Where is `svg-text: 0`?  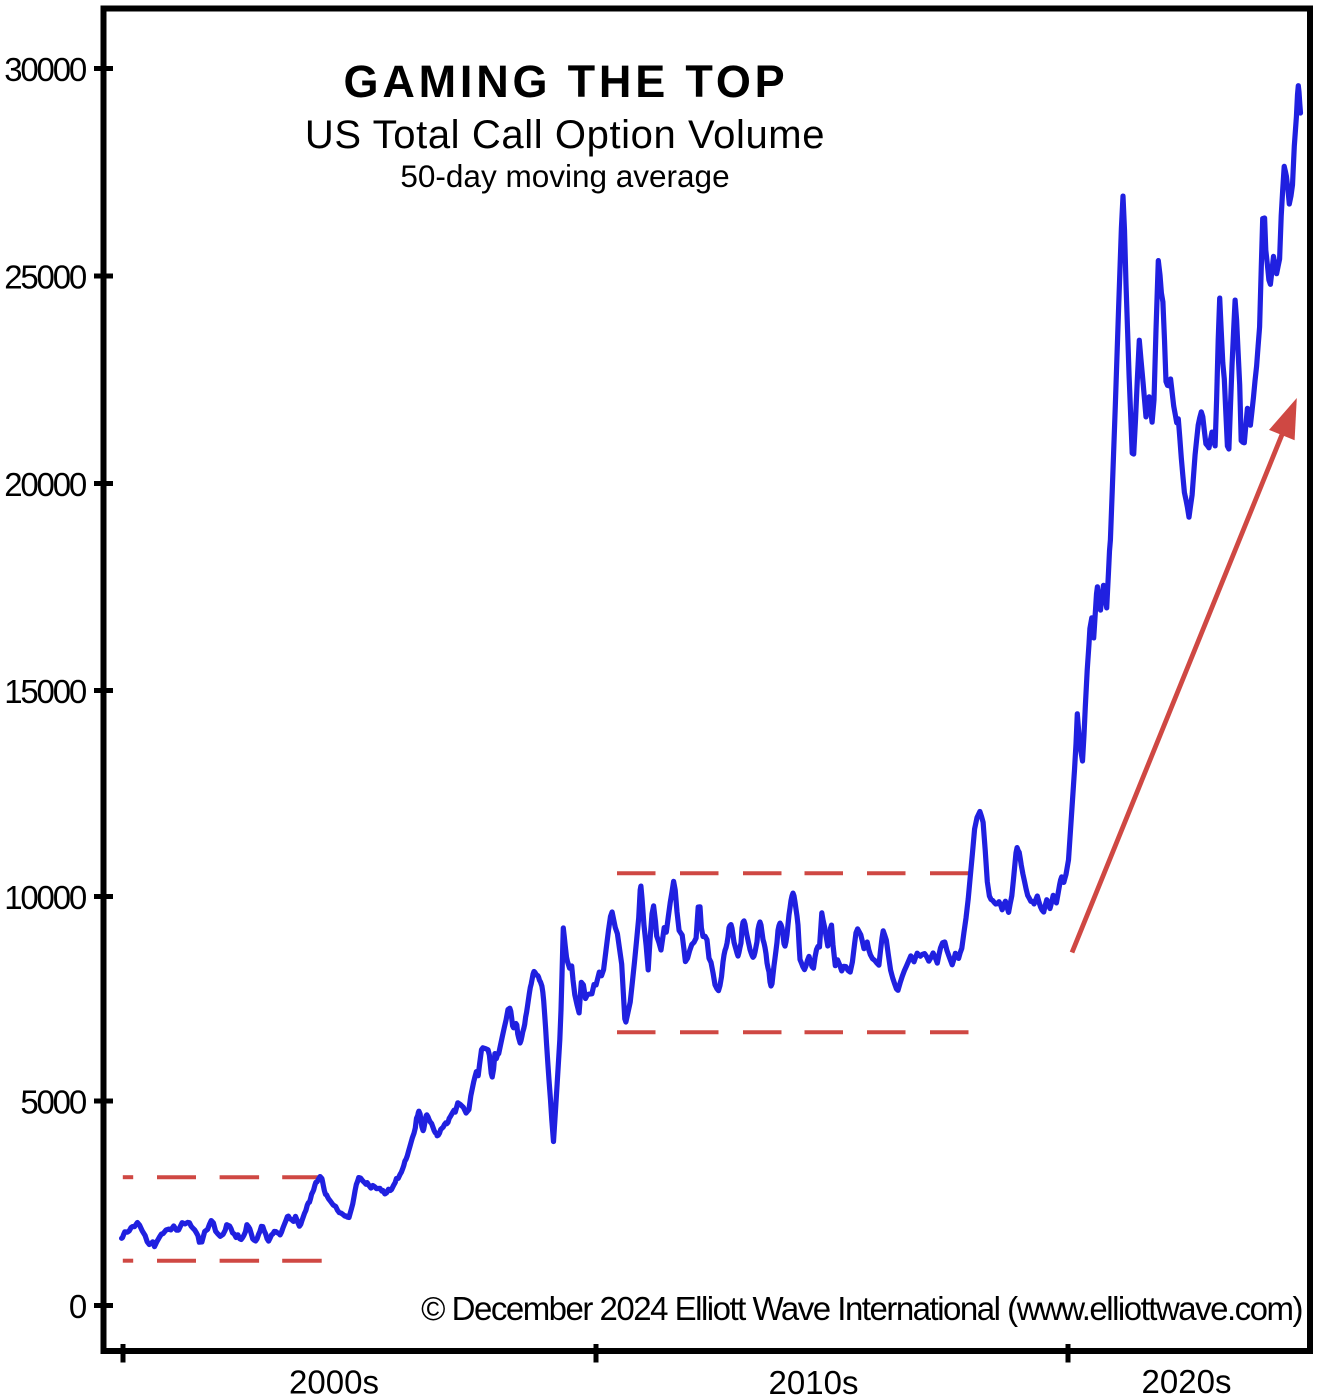
svg-text: 0 is located at coordinates (78, 1306).